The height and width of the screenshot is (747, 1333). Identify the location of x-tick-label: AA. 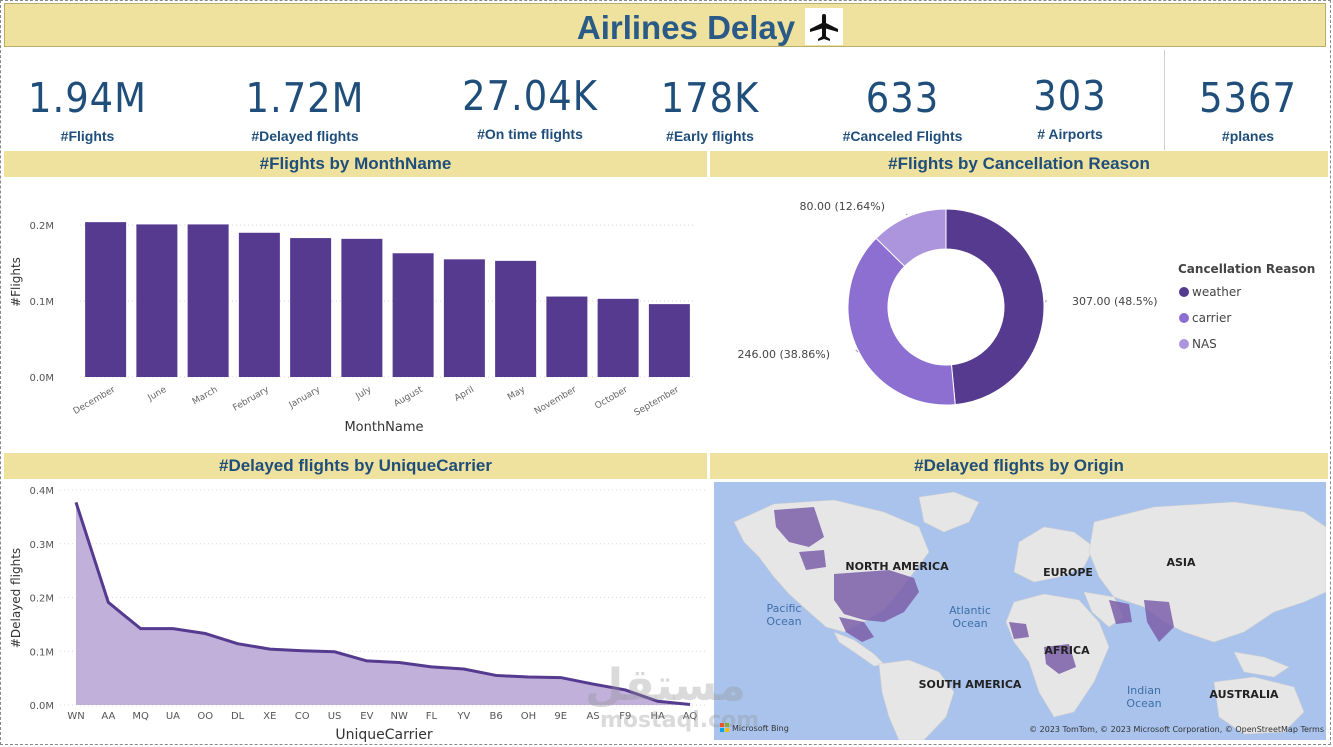
(108, 716).